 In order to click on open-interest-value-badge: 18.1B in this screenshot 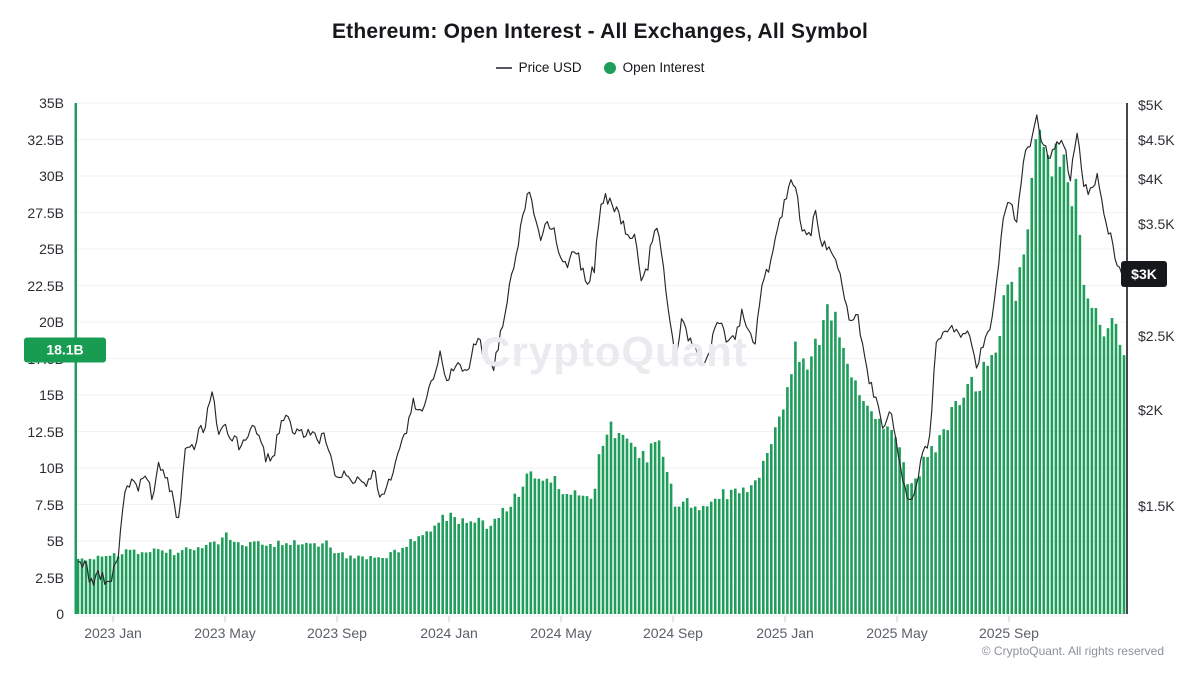, I will do `click(65, 350)`.